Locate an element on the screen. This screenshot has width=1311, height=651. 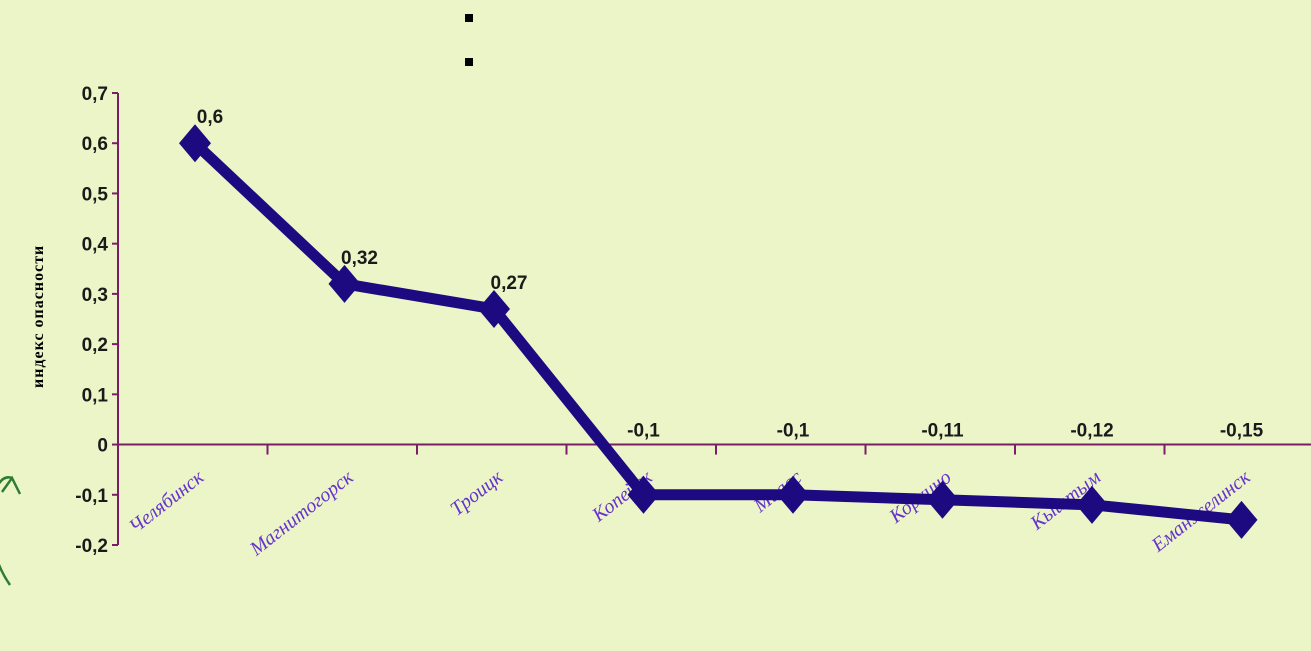
data-label: 0,6 is located at coordinates (210, 117).